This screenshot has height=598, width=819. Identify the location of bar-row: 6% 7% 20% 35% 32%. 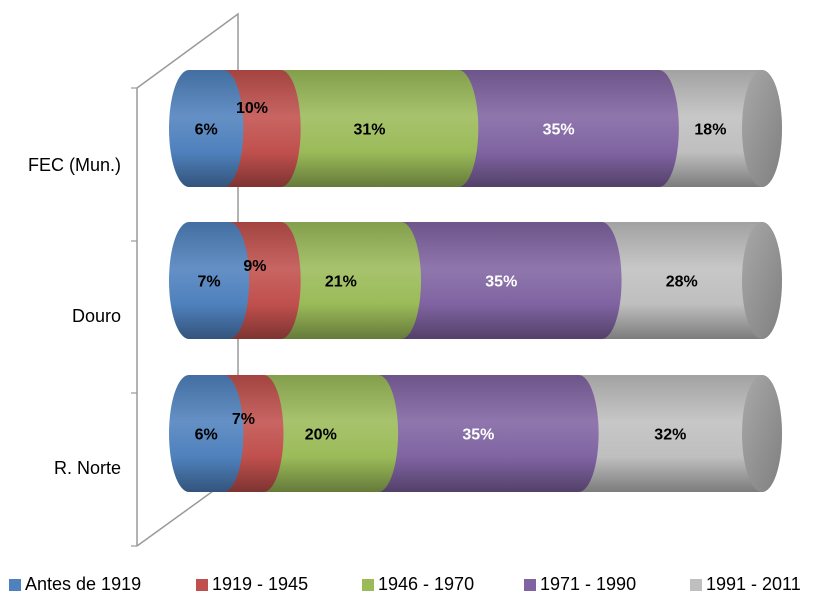
(475, 433).